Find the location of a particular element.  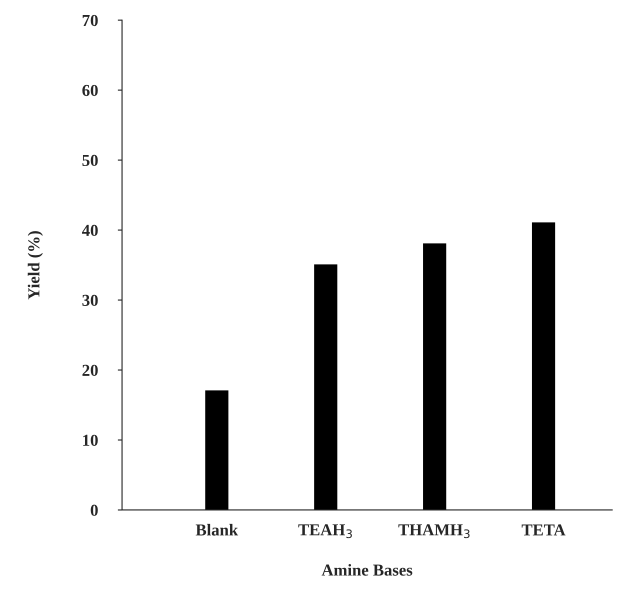

y-tick-label: 60 is located at coordinates (90, 90).